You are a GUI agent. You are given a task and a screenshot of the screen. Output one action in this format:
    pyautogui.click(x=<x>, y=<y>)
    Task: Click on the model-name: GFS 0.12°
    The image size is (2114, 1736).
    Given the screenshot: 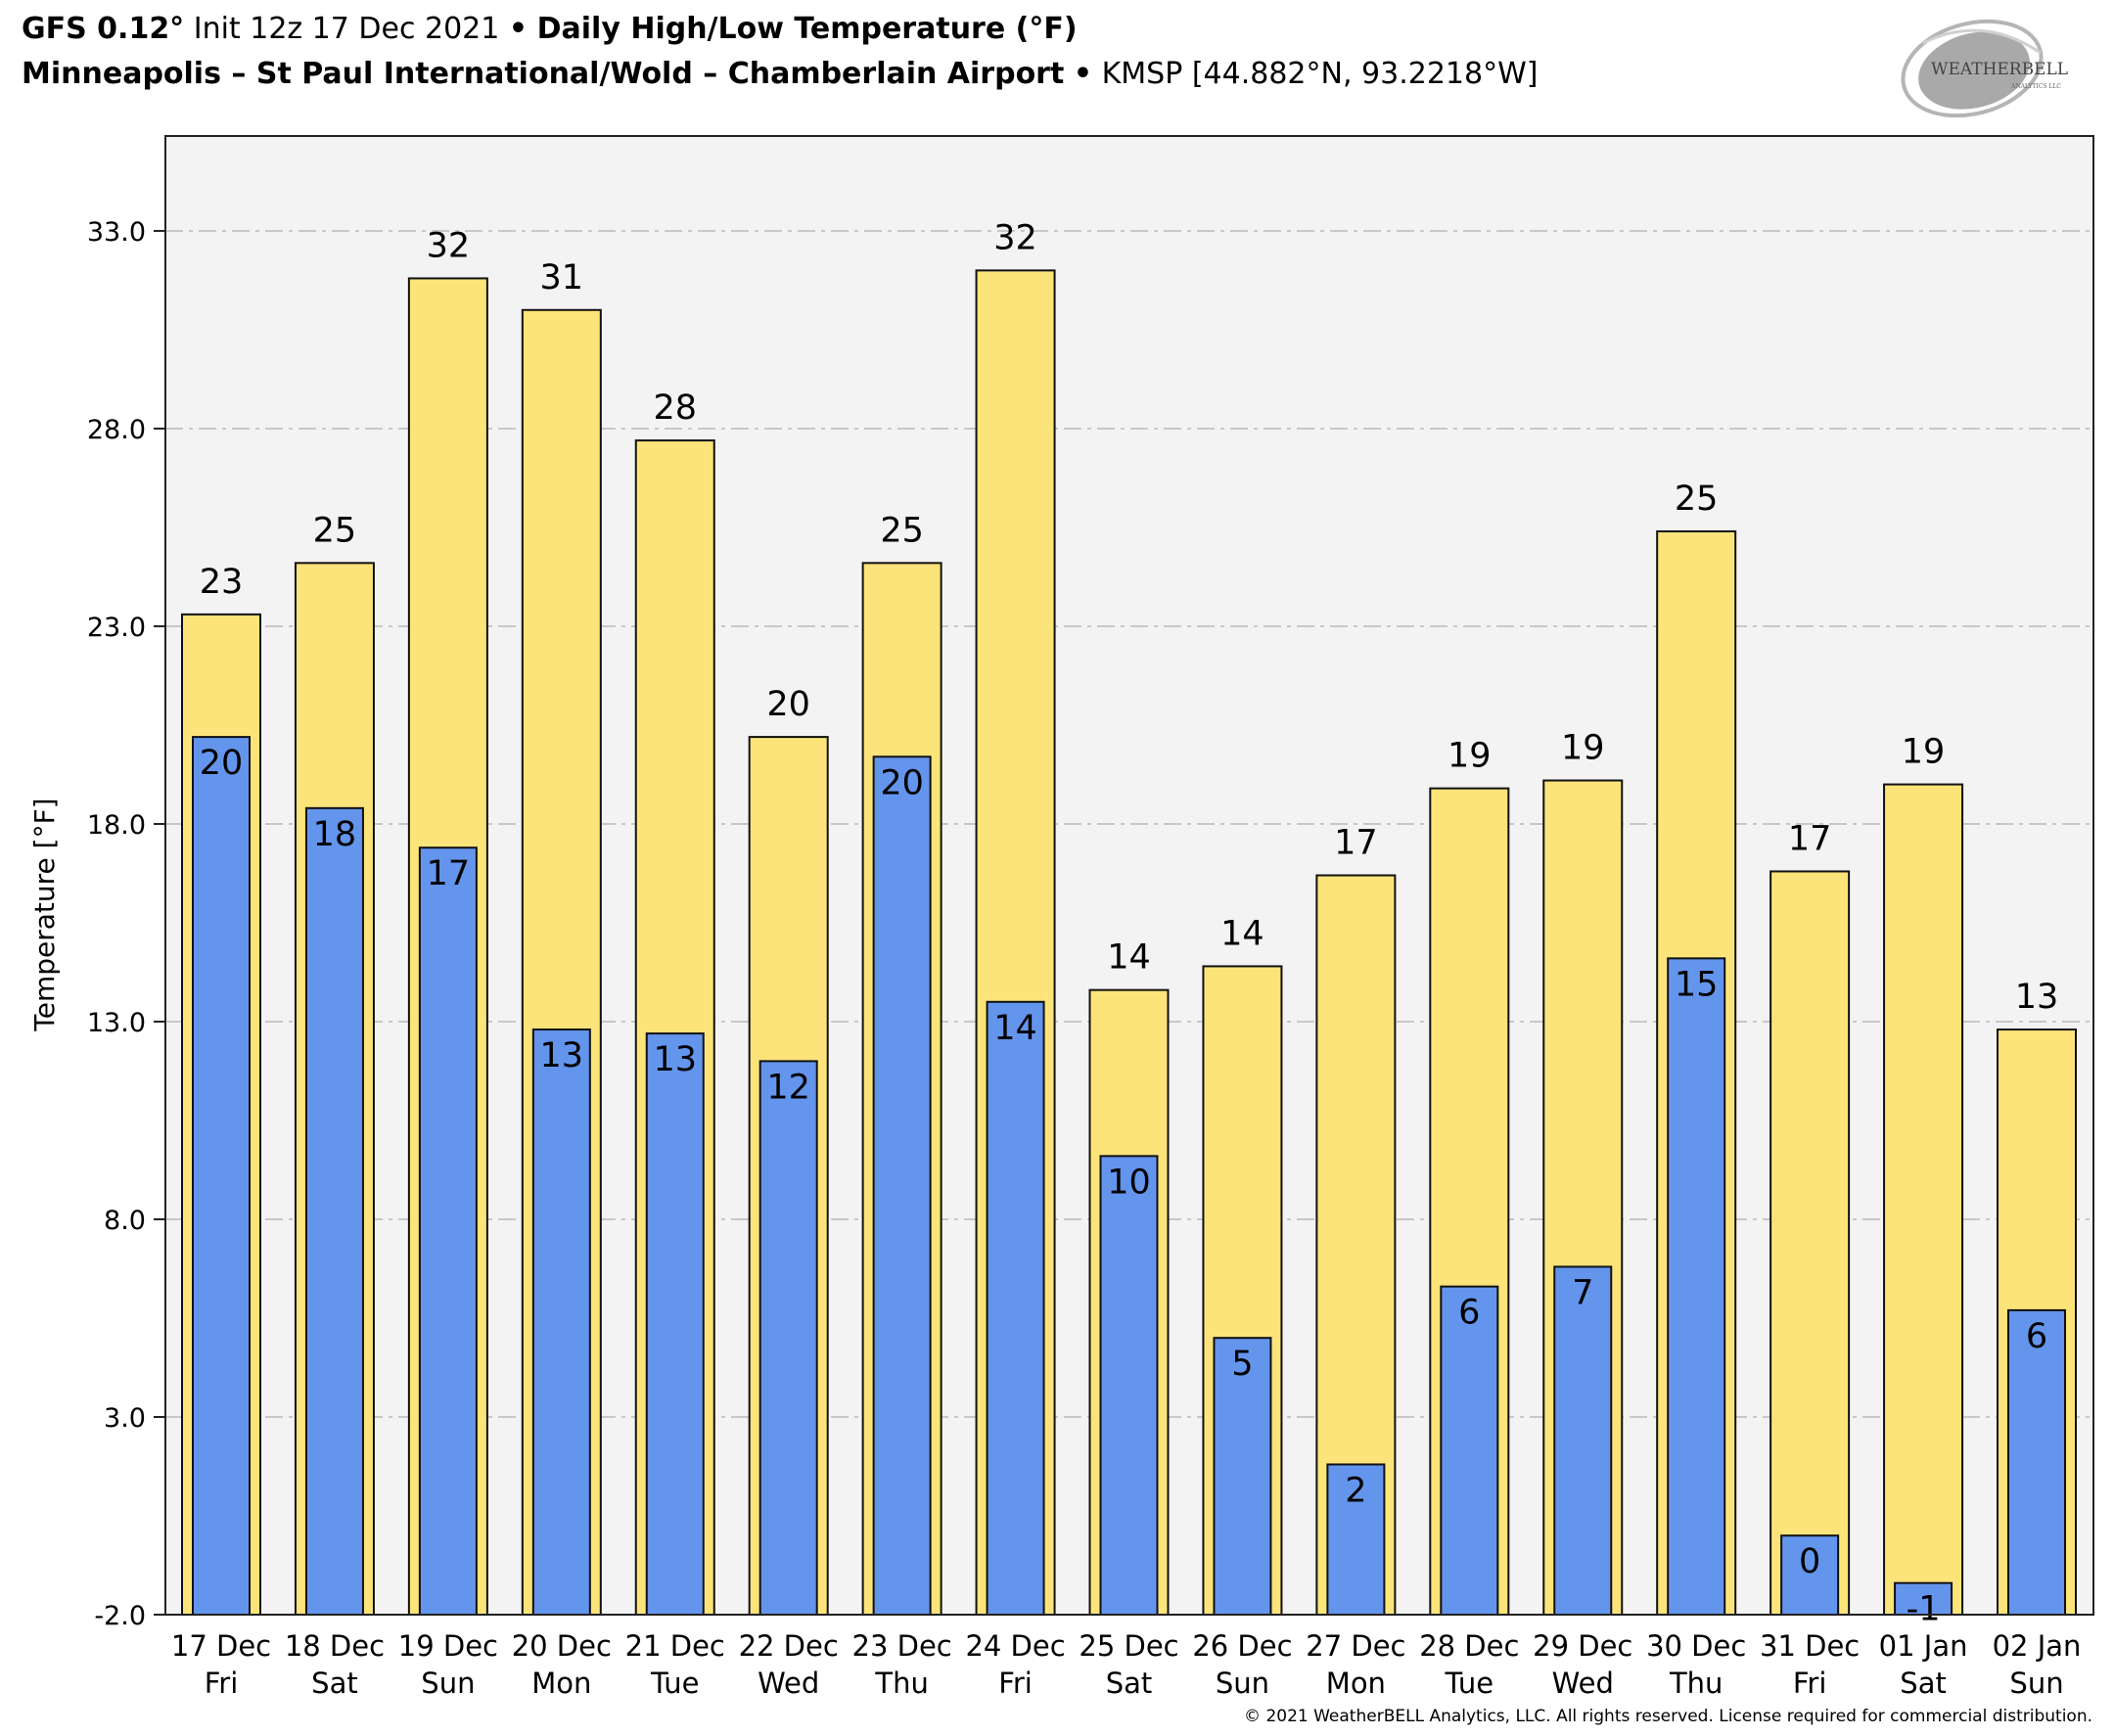 What is the action you would take?
    pyautogui.click(x=104, y=29)
    